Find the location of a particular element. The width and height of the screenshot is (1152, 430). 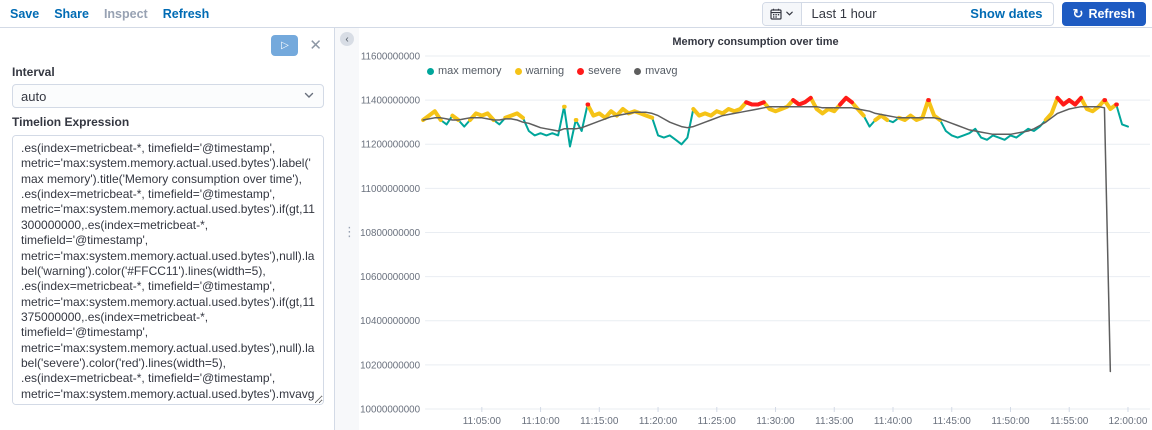

svg-text: 11600000000 is located at coordinates (391, 57).